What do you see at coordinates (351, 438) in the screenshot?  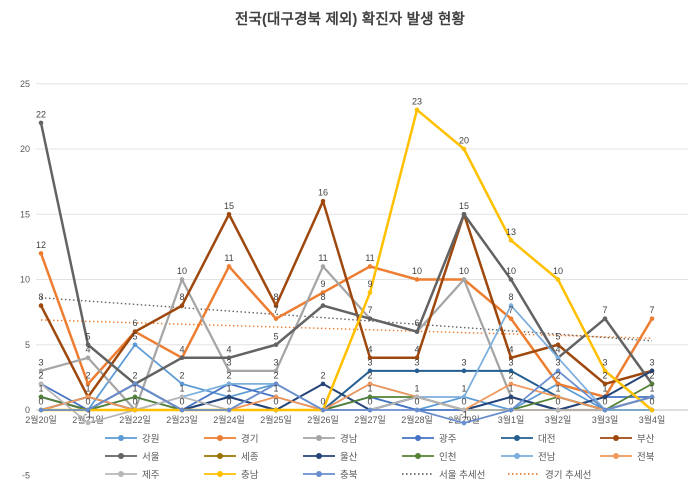 I see `legend-item-경남: 경남` at bounding box center [351, 438].